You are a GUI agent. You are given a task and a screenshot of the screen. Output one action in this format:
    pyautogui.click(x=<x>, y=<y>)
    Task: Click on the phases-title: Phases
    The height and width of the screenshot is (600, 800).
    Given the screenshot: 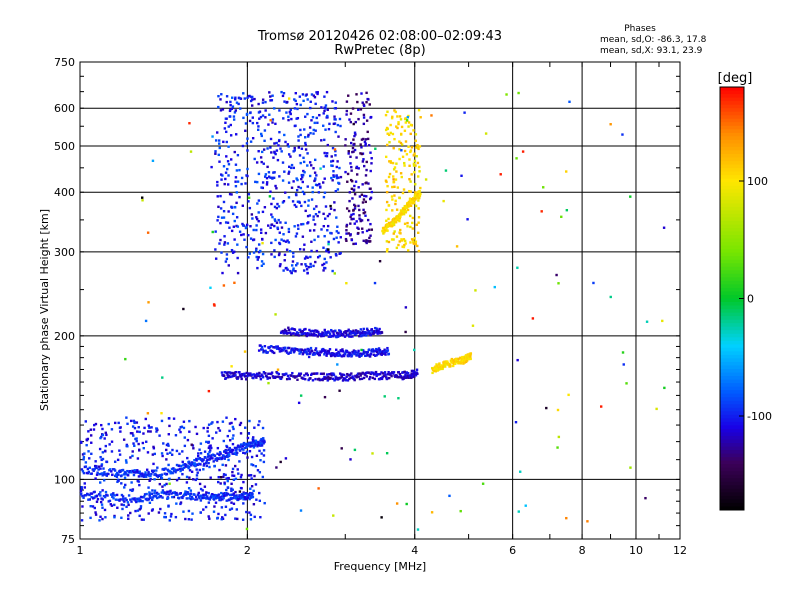 What is the action you would take?
    pyautogui.click(x=640, y=29)
    